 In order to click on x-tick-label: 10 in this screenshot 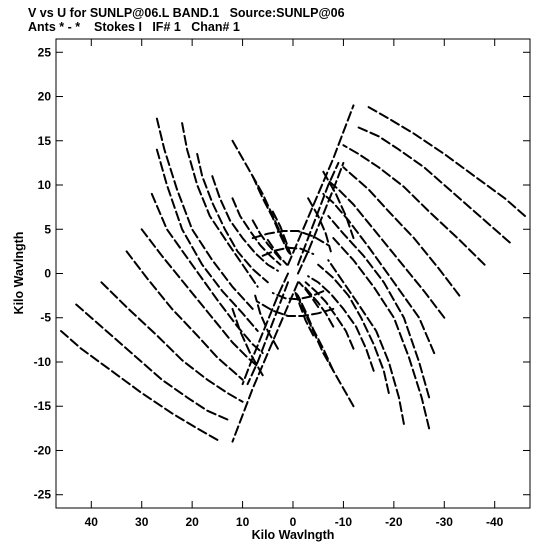, I will do `click(243, 522)`.